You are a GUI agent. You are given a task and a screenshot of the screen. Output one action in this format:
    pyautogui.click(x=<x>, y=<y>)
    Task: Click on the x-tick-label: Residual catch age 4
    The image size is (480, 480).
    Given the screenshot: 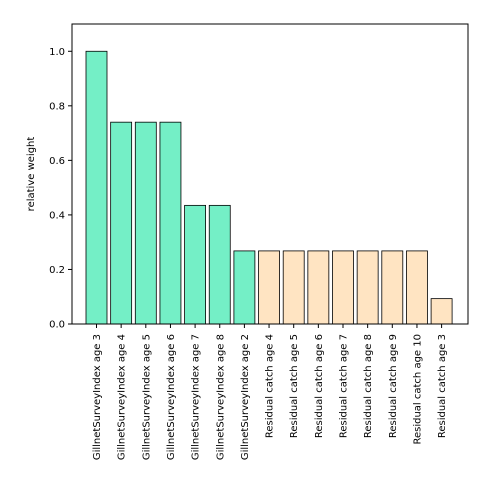 What is the action you would take?
    pyautogui.click(x=270, y=386)
    